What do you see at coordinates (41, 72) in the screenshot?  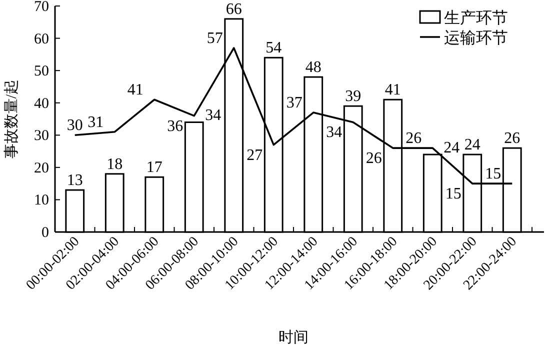 I see `y-tick-label: 50` at bounding box center [41, 72].